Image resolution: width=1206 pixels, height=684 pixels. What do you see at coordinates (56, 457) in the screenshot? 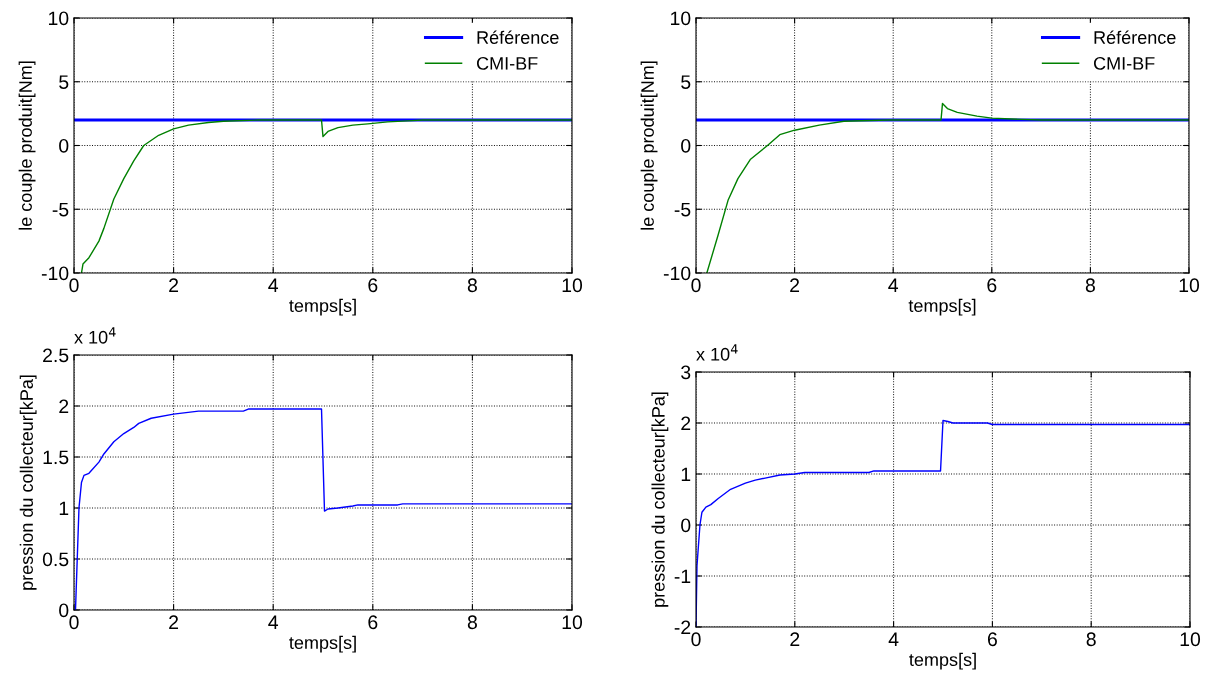
I see `y-tick-label: 1.5` at bounding box center [56, 457].